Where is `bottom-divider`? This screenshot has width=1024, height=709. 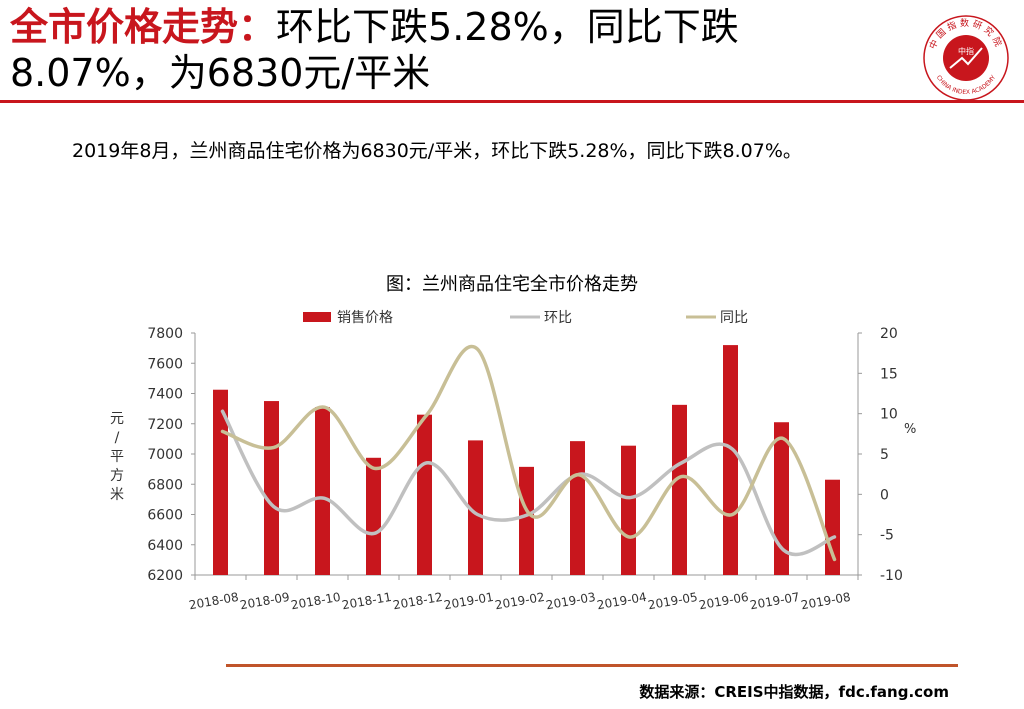 bottom-divider is located at coordinates (592, 665).